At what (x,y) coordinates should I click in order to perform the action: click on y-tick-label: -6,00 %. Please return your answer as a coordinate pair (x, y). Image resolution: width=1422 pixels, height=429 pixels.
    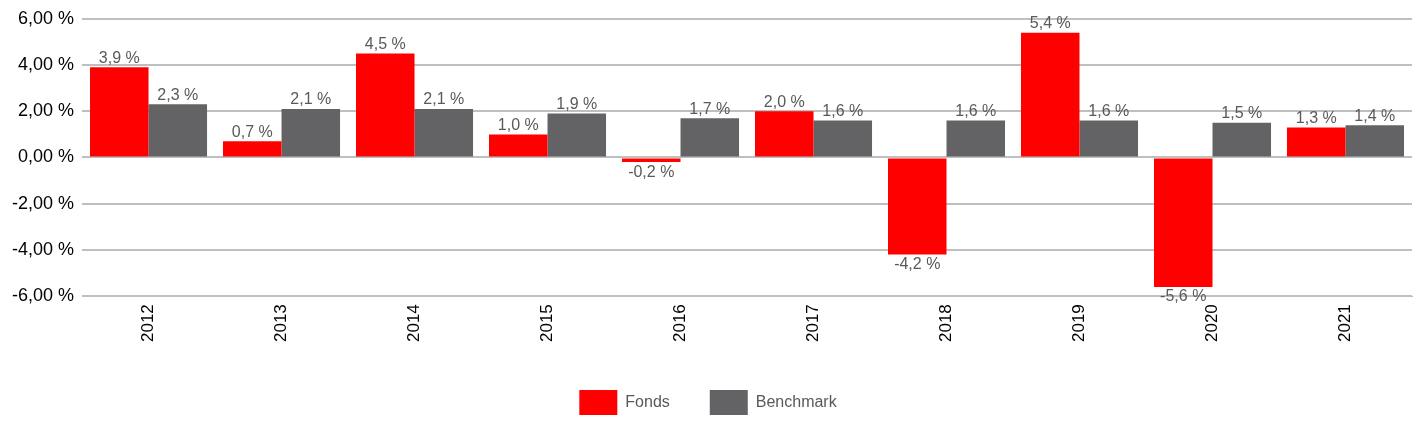
    Looking at the image, I should click on (43, 295).